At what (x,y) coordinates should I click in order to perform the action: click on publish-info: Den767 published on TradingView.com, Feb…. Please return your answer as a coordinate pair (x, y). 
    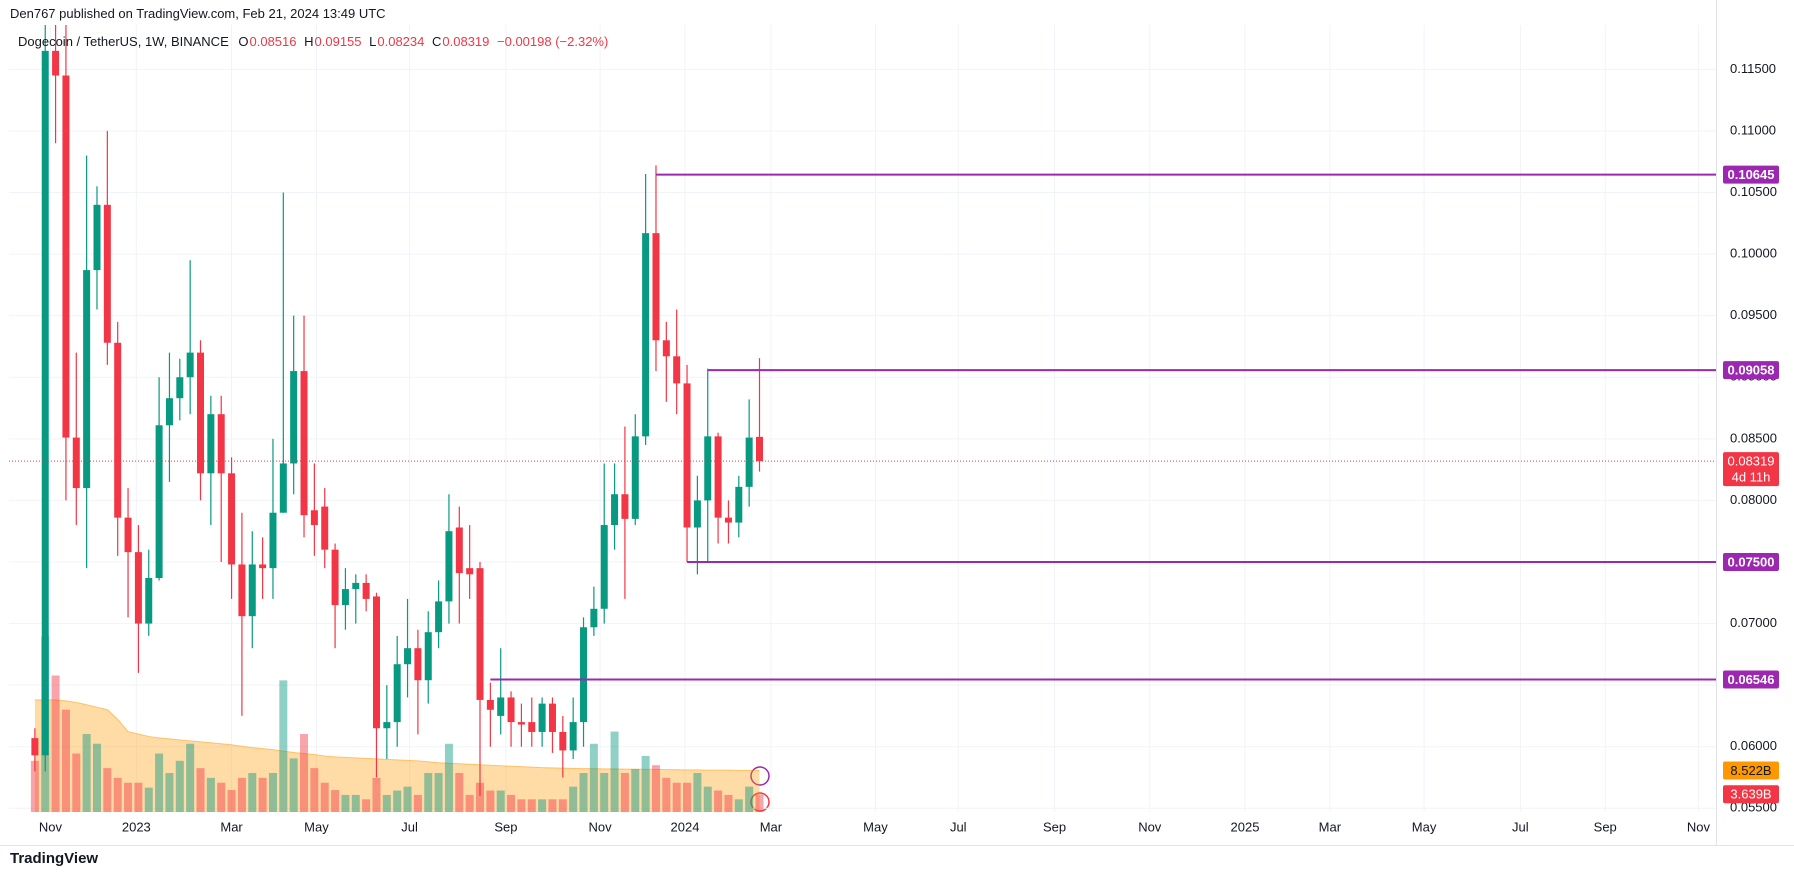
    Looking at the image, I should click on (198, 13).